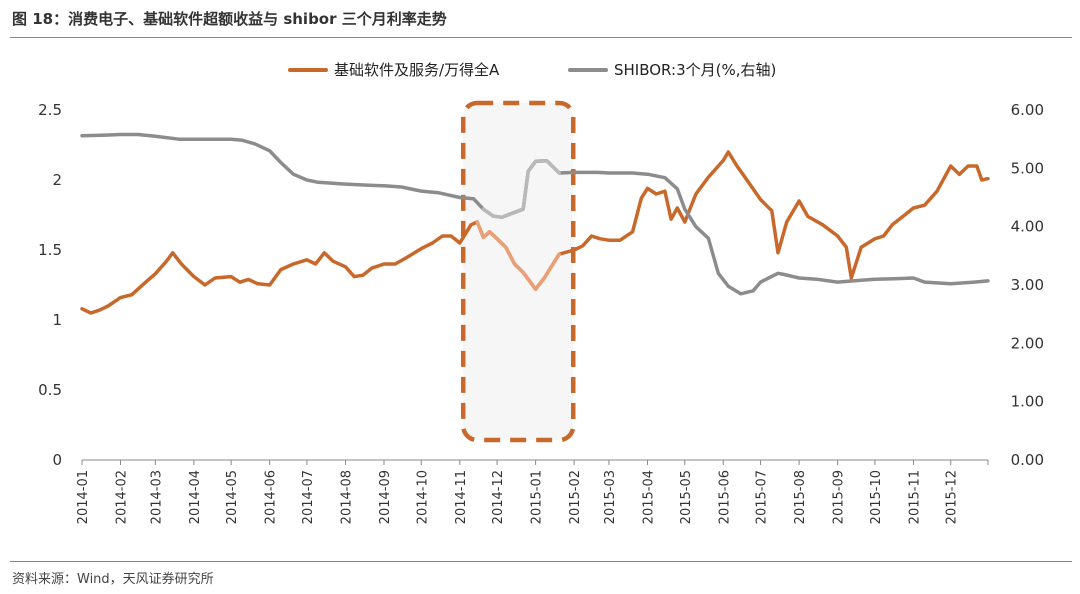  What do you see at coordinates (532, 70) in the screenshot?
I see `legend: 基础软件及服务/万得全A SHIBOR:3个月(%,右轴)` at bounding box center [532, 70].